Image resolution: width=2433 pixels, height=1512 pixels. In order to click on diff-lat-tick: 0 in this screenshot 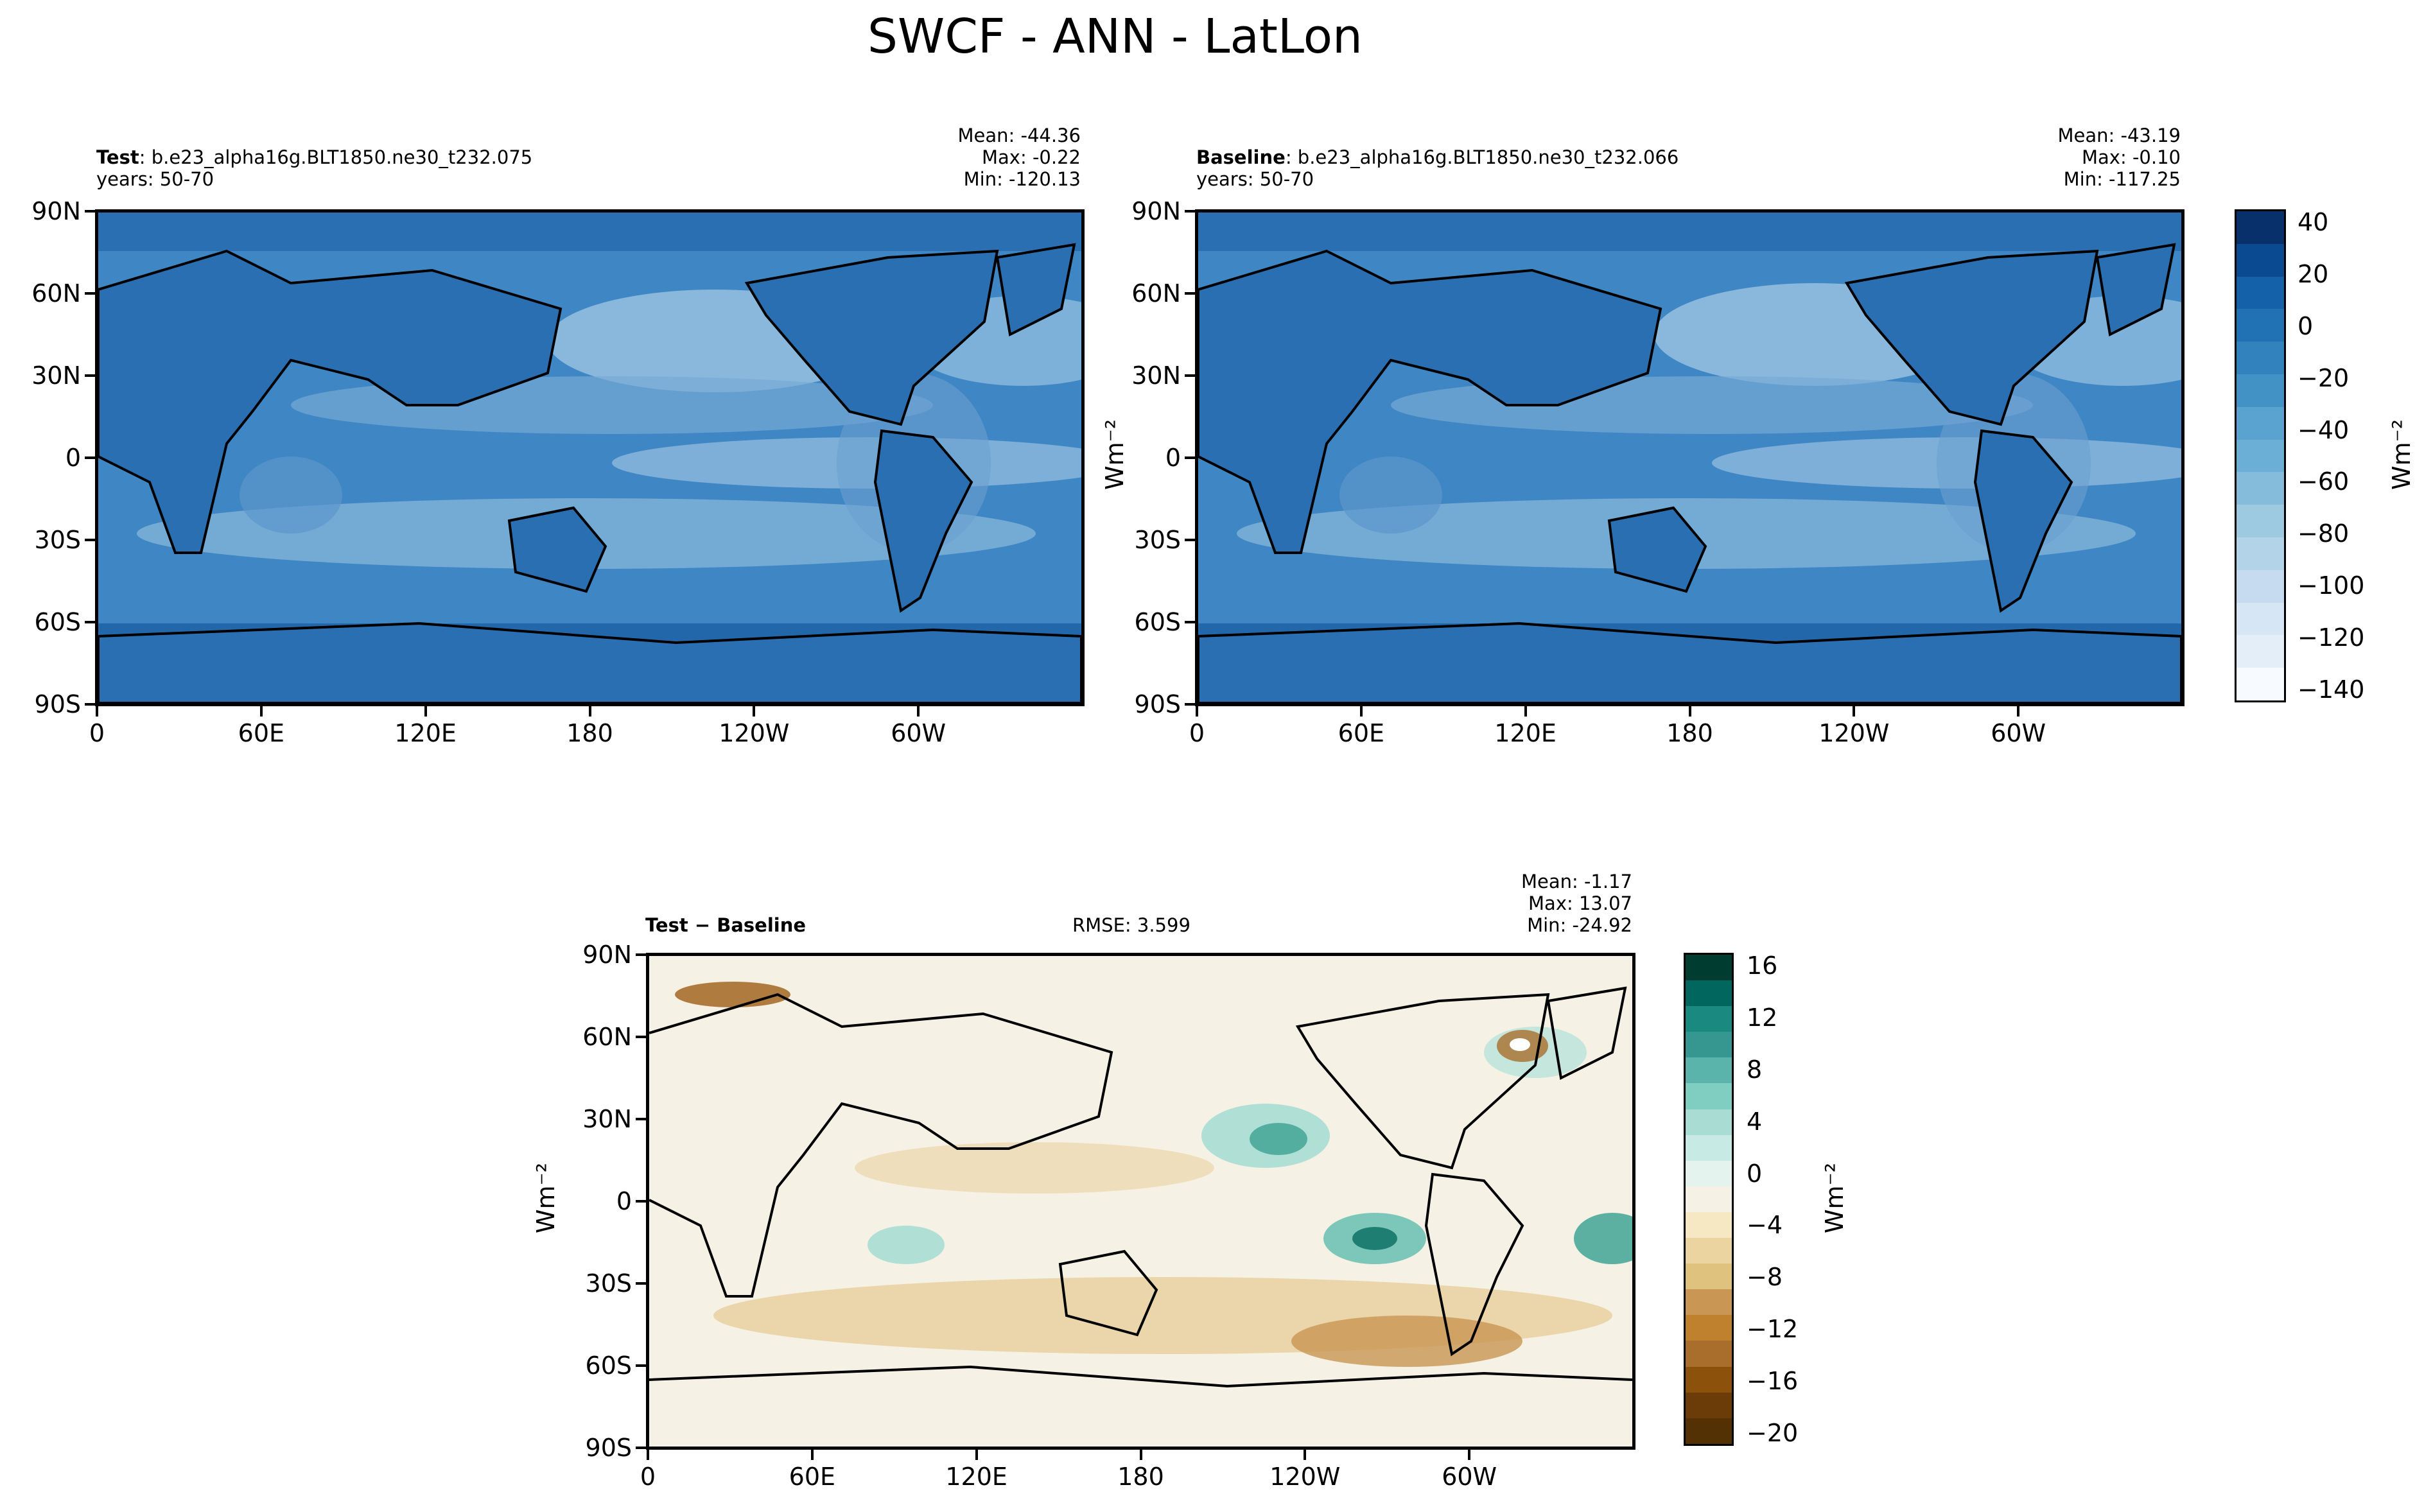, I will do `click(624, 1201)`.